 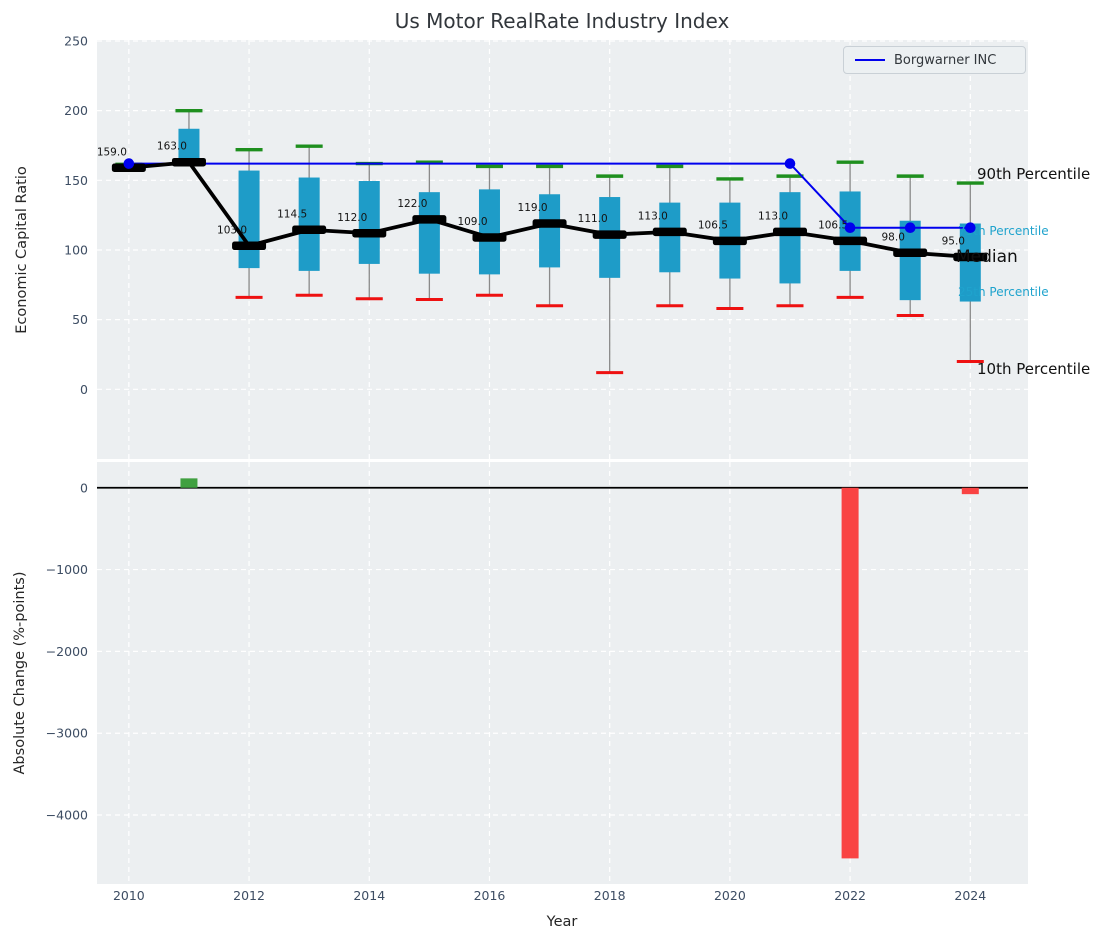 I want to click on y-tick-label: 100, so click(x=76, y=249).